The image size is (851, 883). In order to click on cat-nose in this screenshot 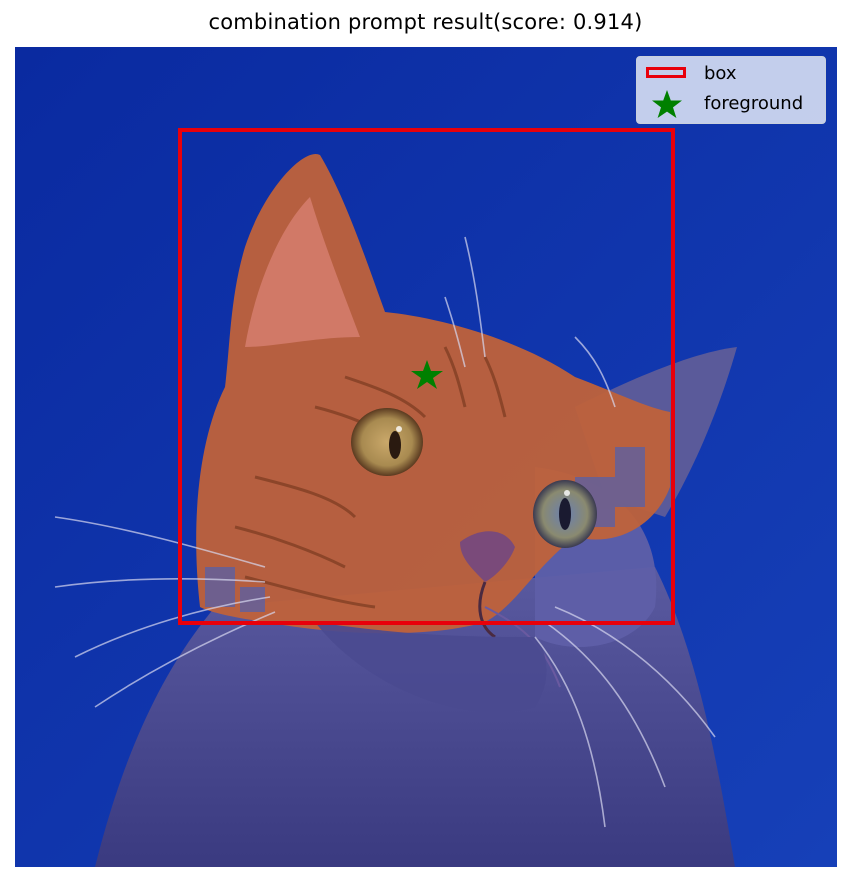, I will do `click(487, 556)`.